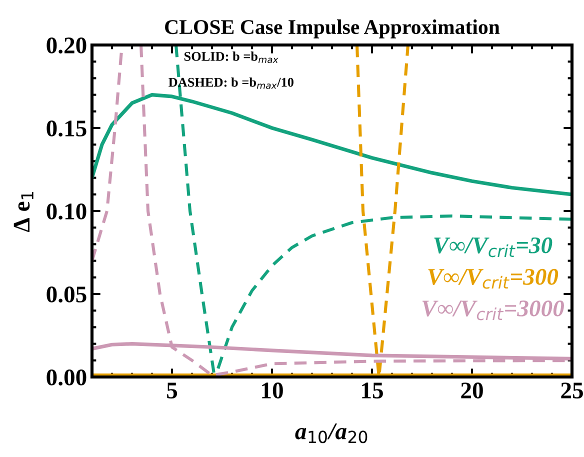 The image size is (584, 457). Describe the element at coordinates (172, 390) in the screenshot. I see `x-tick-label: 5` at that location.